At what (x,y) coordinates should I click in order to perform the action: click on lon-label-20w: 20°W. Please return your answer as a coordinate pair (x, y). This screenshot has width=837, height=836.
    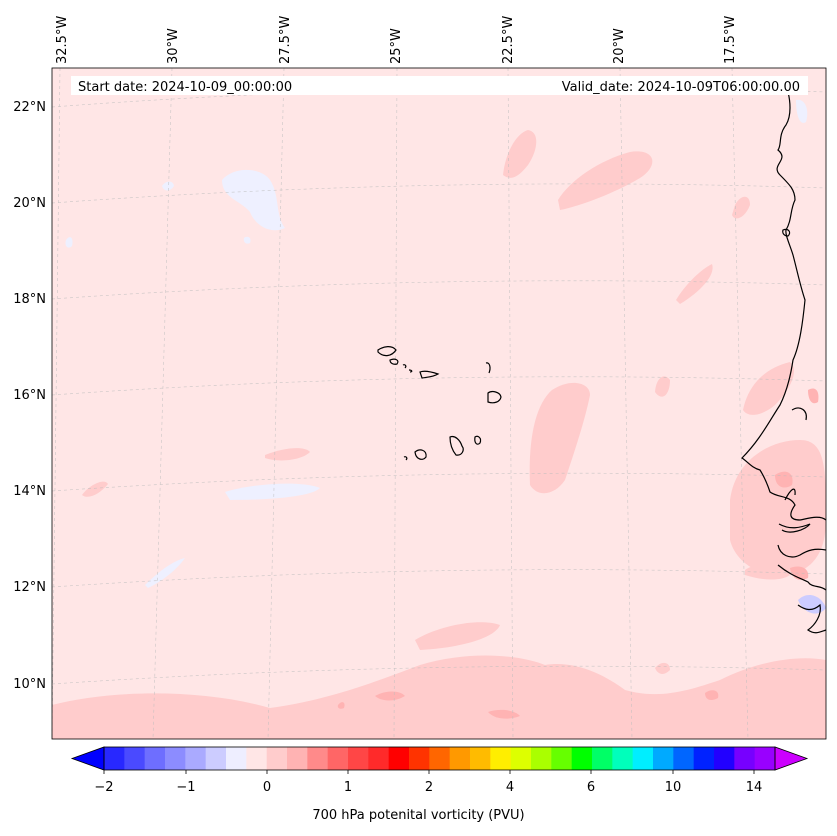
    Looking at the image, I should click on (619, 46).